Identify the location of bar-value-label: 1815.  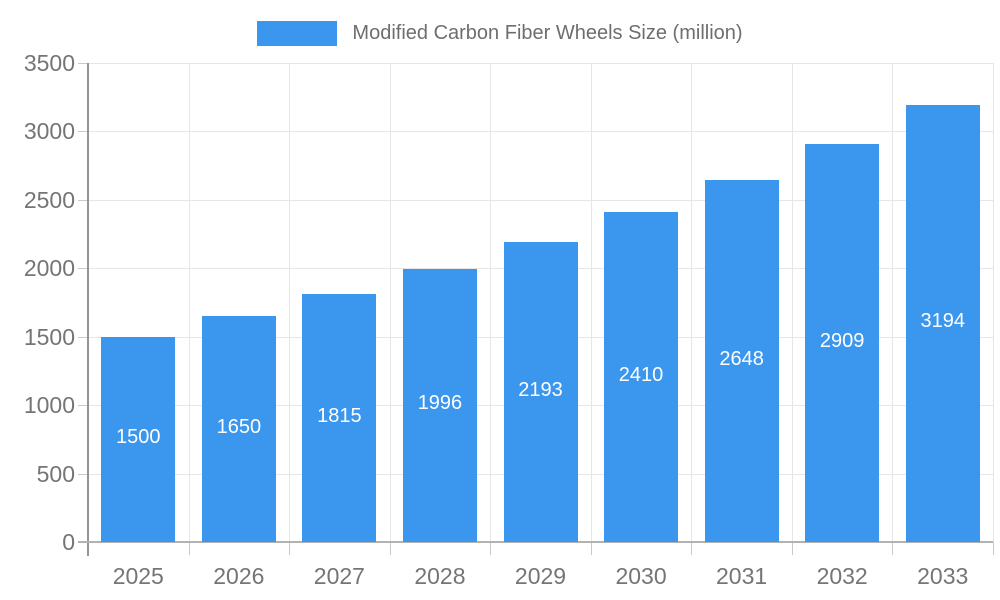
(339, 415).